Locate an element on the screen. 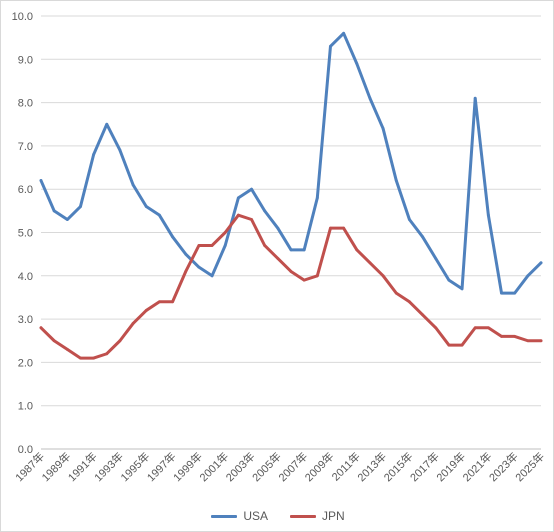 The width and height of the screenshot is (554, 532). y-tick-label: 7.0 is located at coordinates (25, 147).